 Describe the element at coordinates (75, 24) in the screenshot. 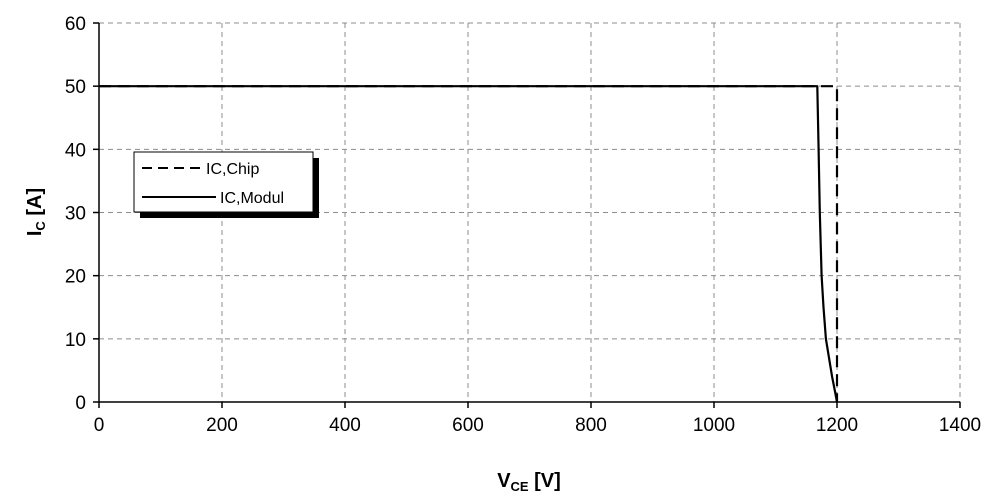

I see `y-tick-label: 60` at that location.